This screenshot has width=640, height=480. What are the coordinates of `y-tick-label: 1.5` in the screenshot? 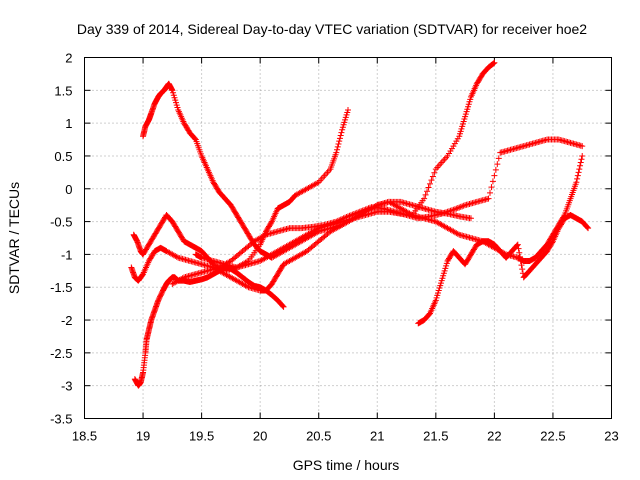 It's located at (63, 90).